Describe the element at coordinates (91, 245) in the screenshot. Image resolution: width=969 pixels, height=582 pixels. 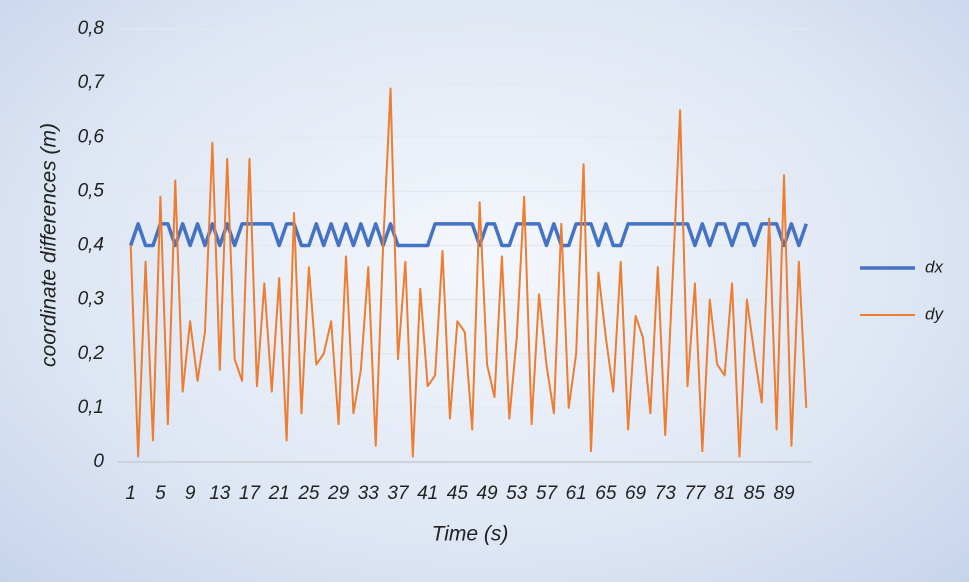
I see `y-tick-label: 0,4` at that location.